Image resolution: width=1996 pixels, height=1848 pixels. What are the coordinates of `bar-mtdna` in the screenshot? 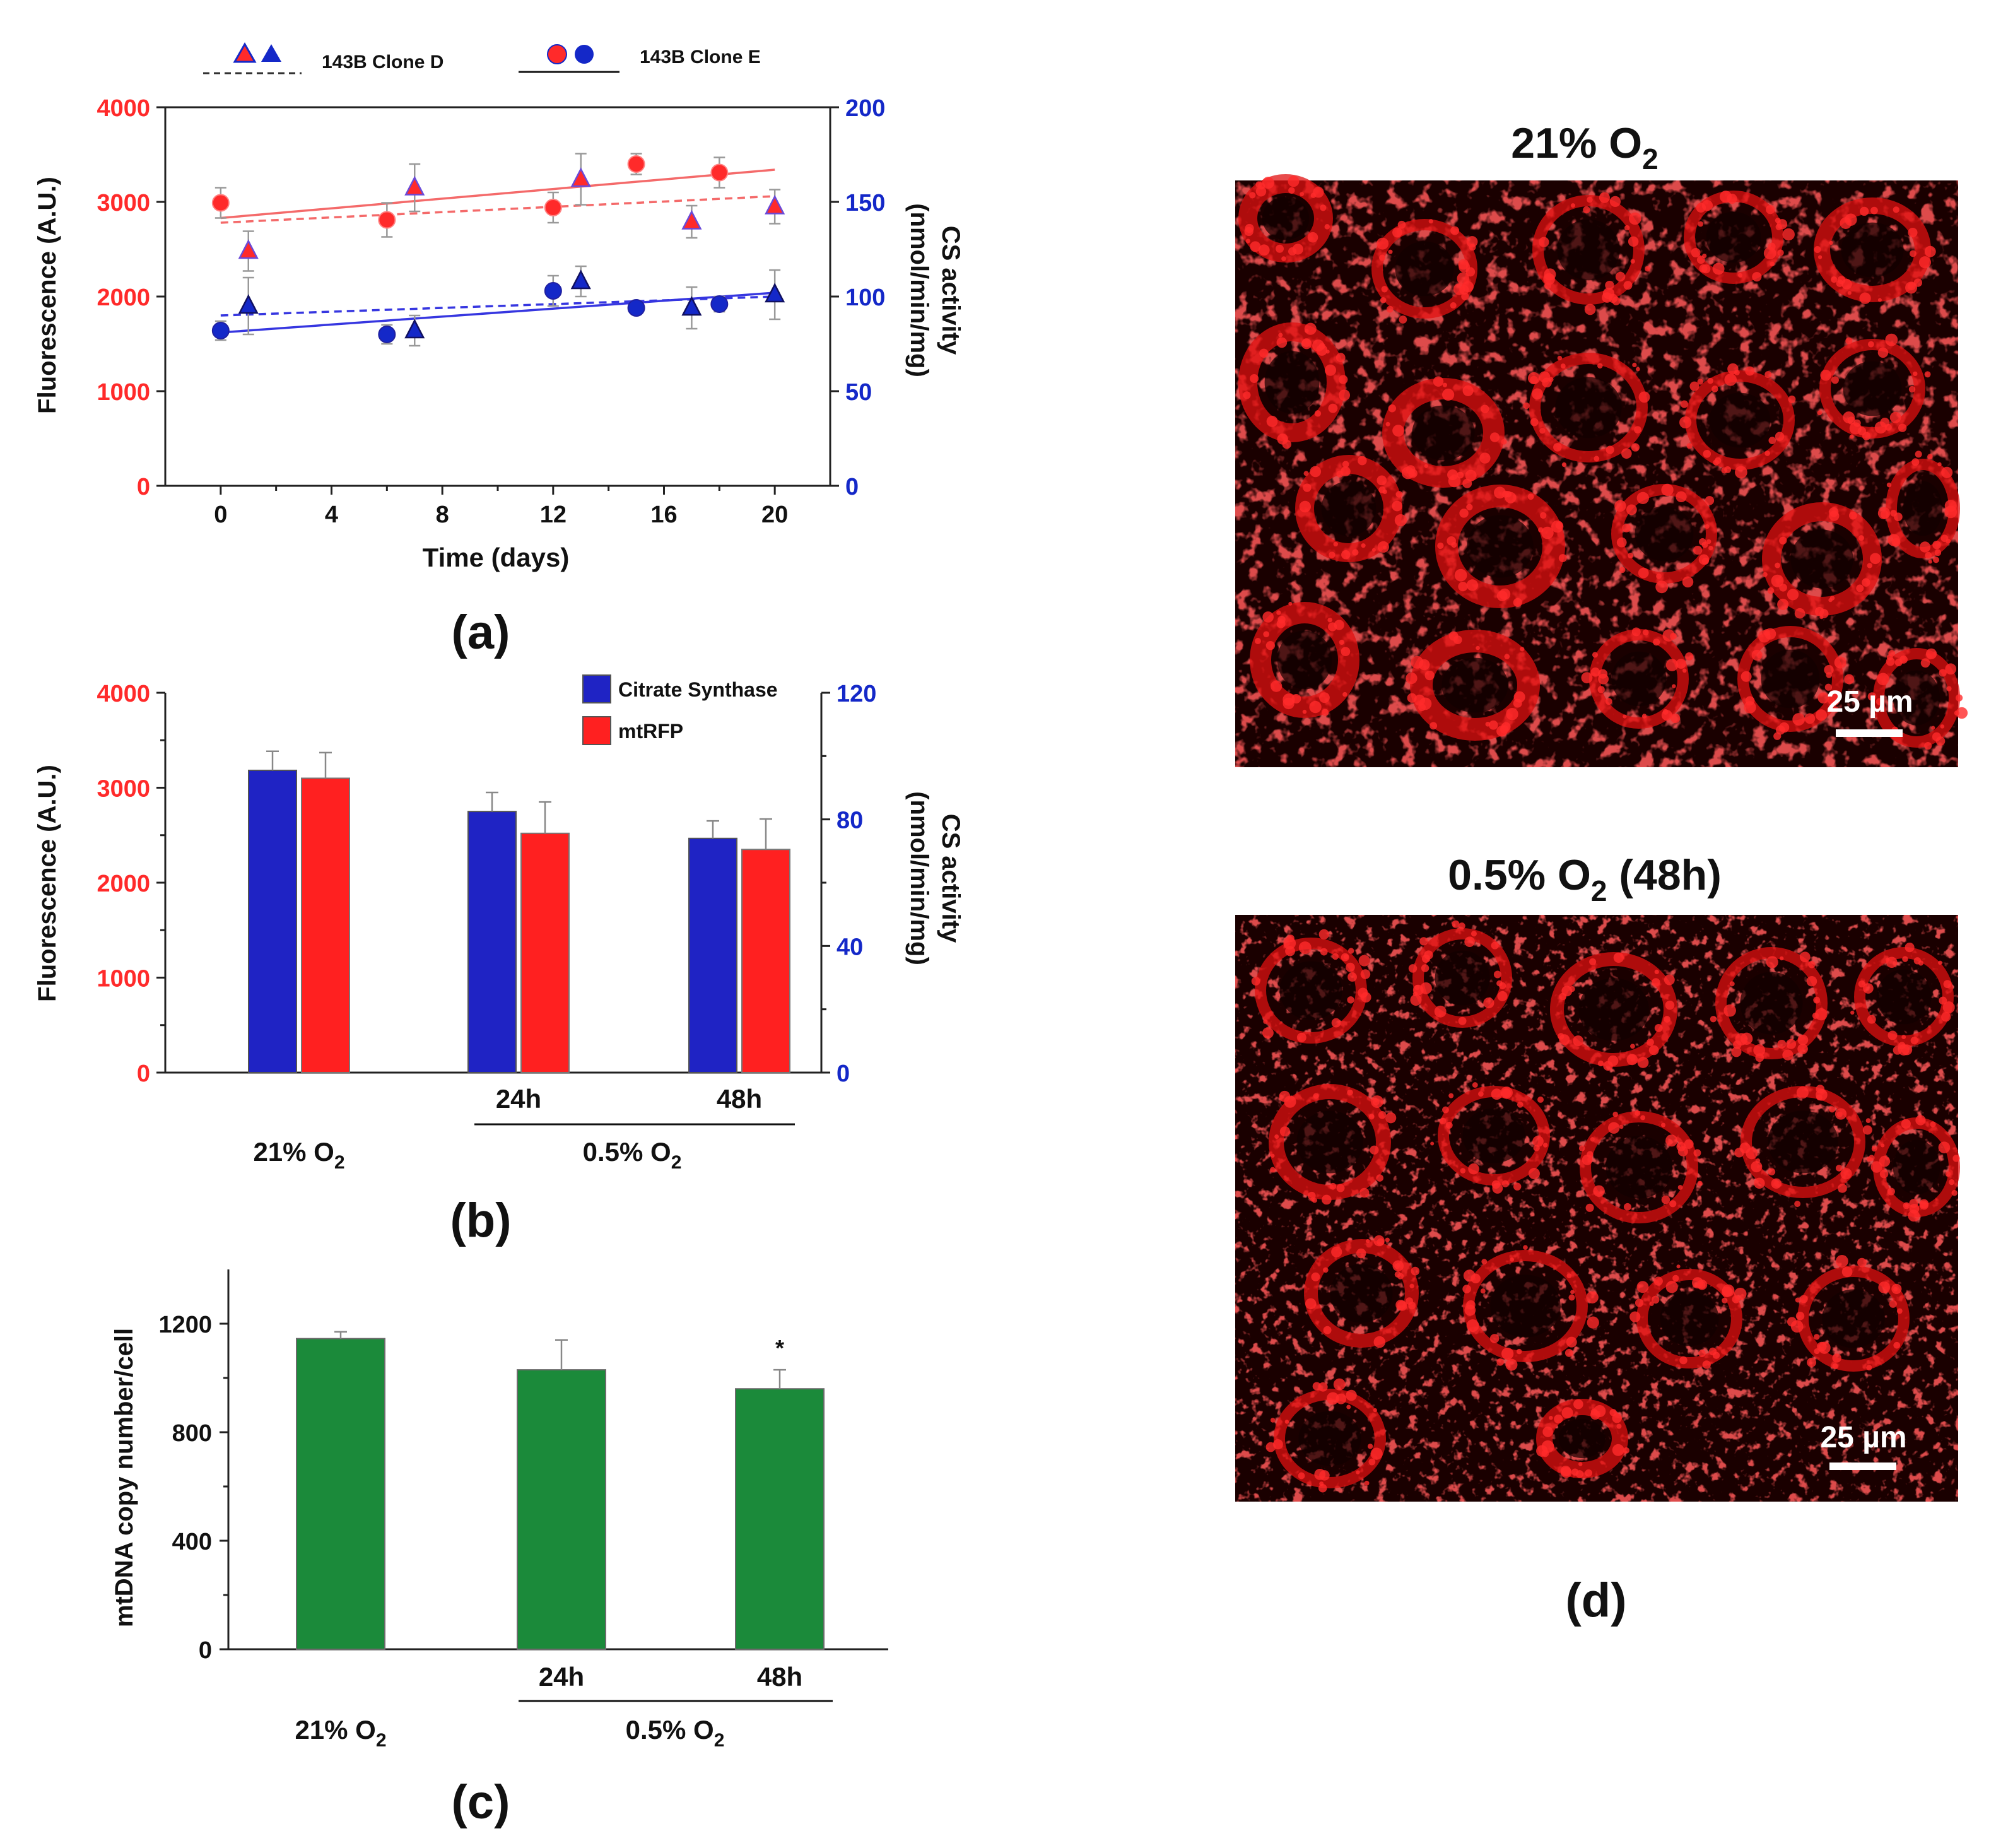 It's located at (561, 1510).